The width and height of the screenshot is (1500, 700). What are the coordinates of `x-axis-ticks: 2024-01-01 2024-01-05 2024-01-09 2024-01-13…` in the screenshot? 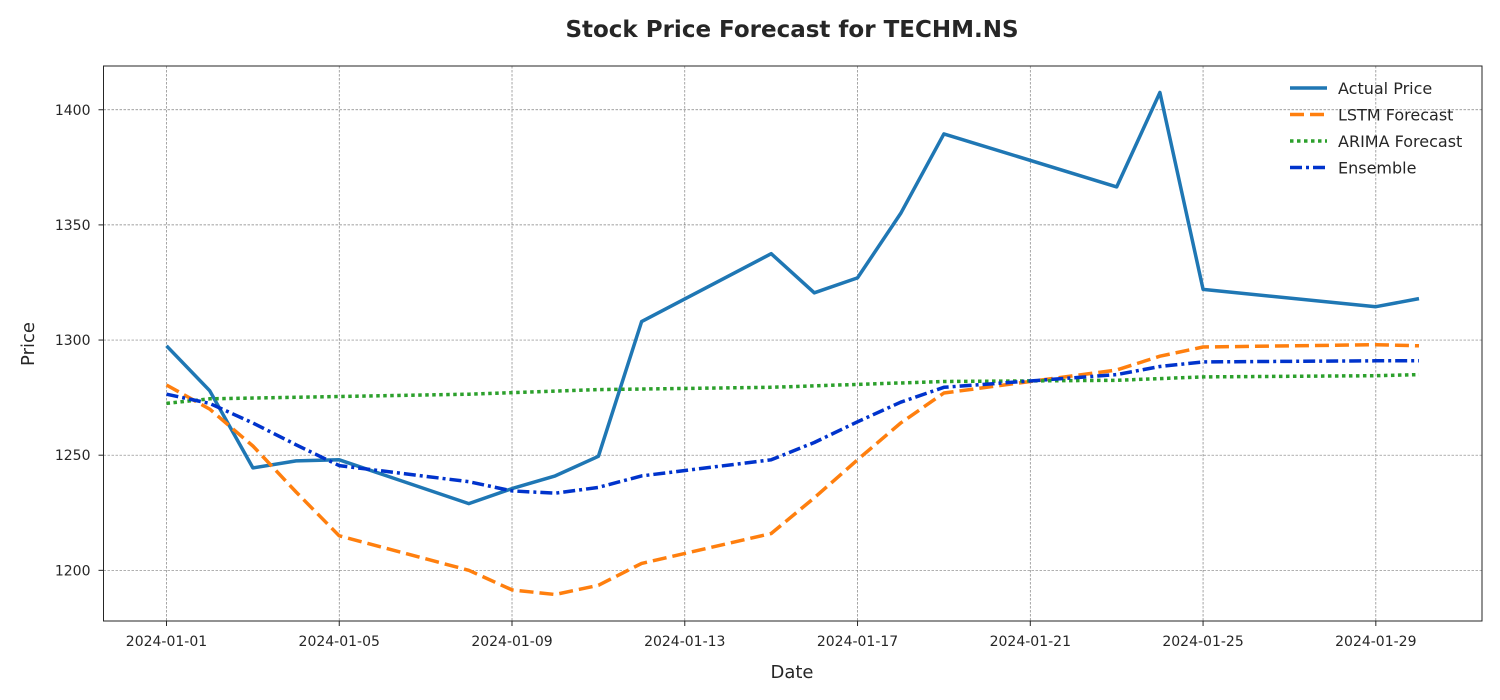 It's located at (771, 635).